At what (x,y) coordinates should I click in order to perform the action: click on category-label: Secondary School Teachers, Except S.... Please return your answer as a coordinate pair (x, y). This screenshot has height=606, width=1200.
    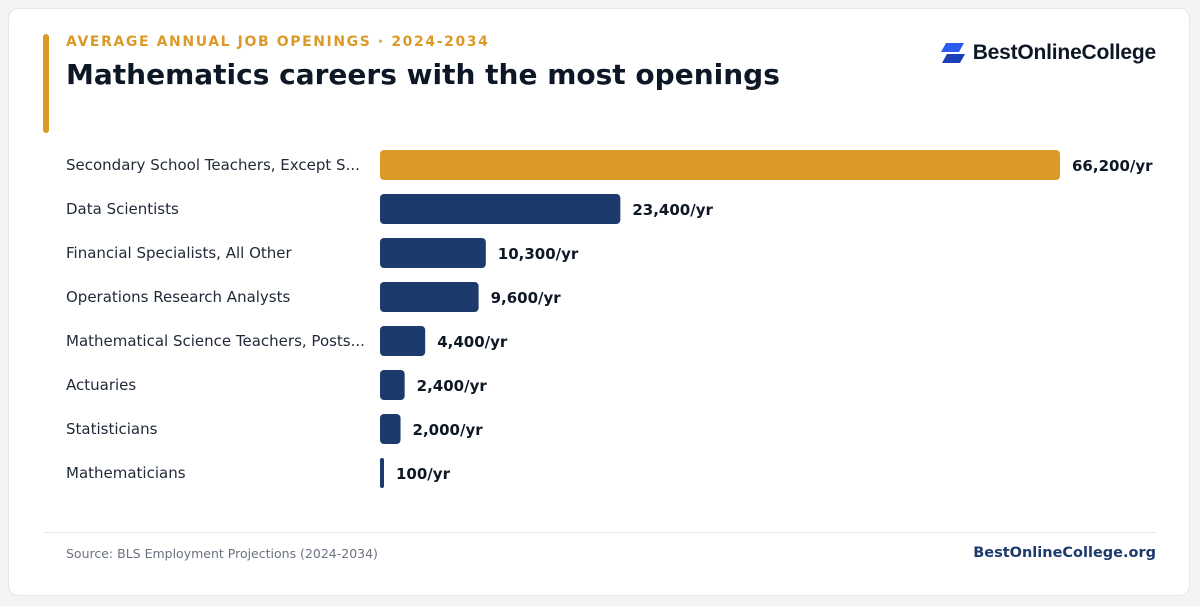
    Looking at the image, I should click on (213, 165).